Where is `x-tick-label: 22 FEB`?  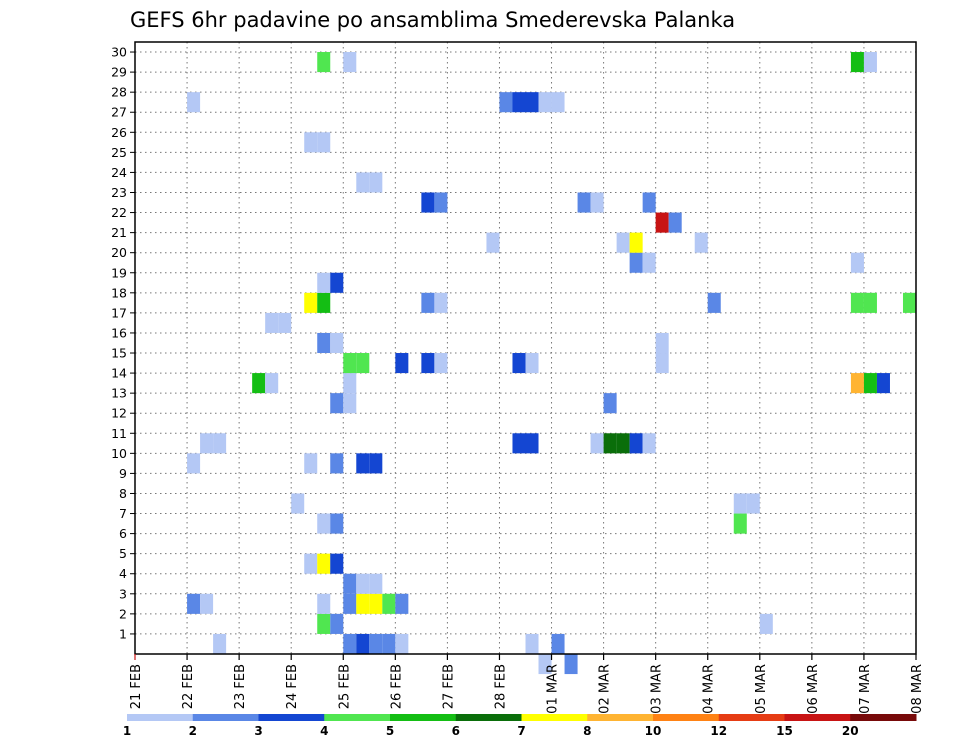 x-tick-label: 22 FEB is located at coordinates (188, 686).